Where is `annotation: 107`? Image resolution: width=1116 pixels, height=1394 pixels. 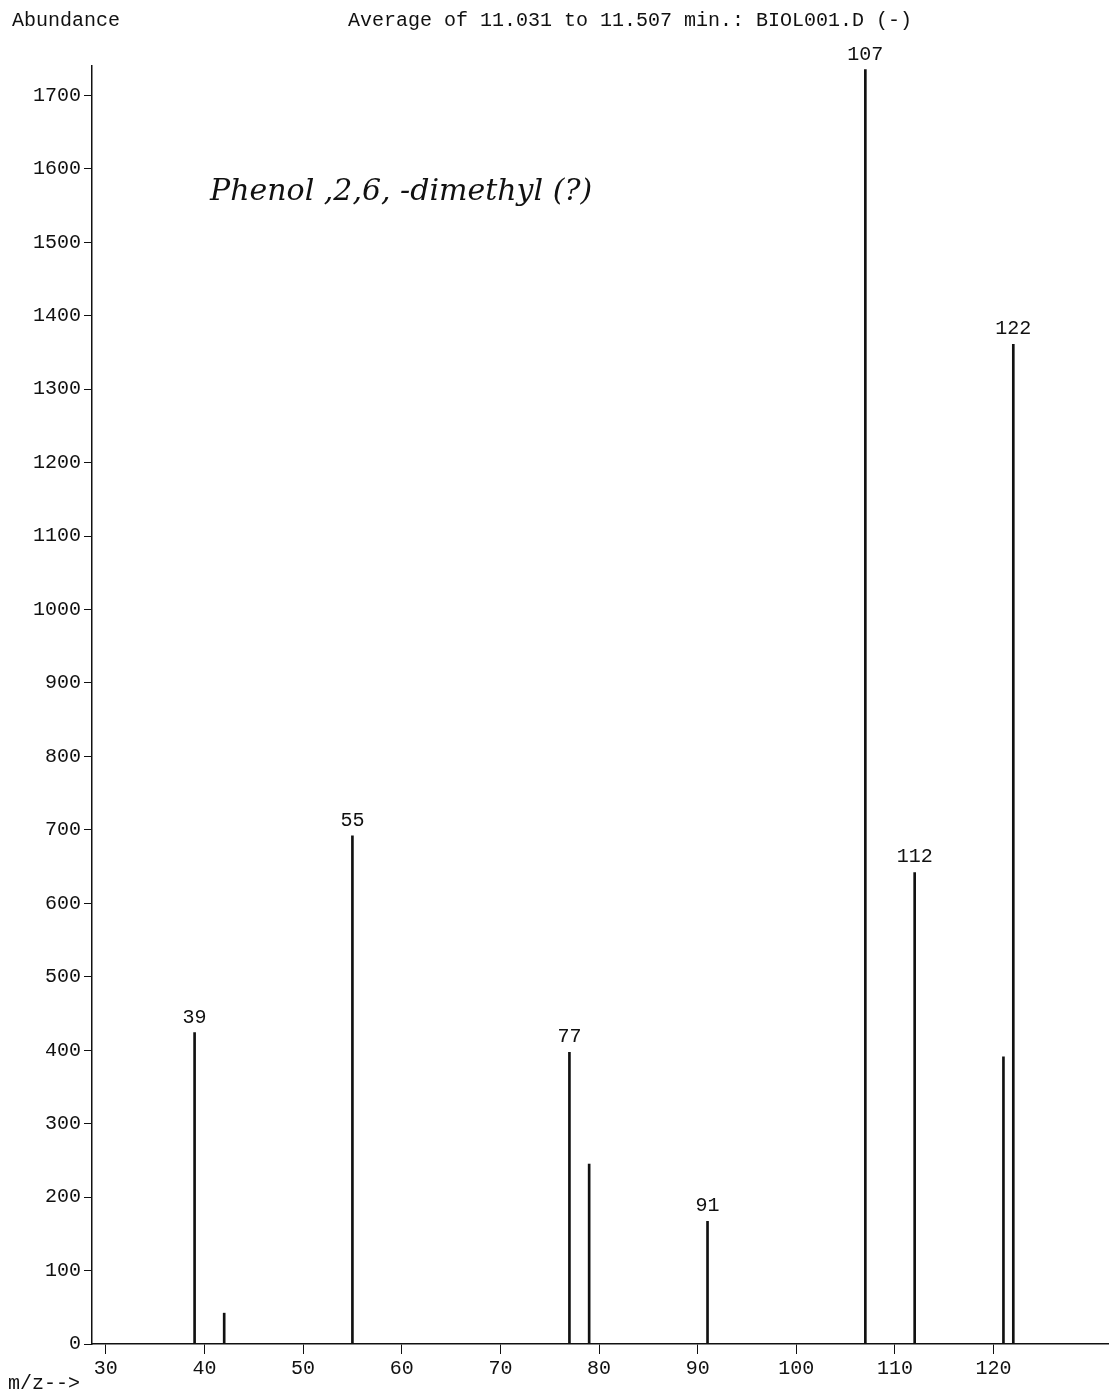 annotation: 107 is located at coordinates (865, 54).